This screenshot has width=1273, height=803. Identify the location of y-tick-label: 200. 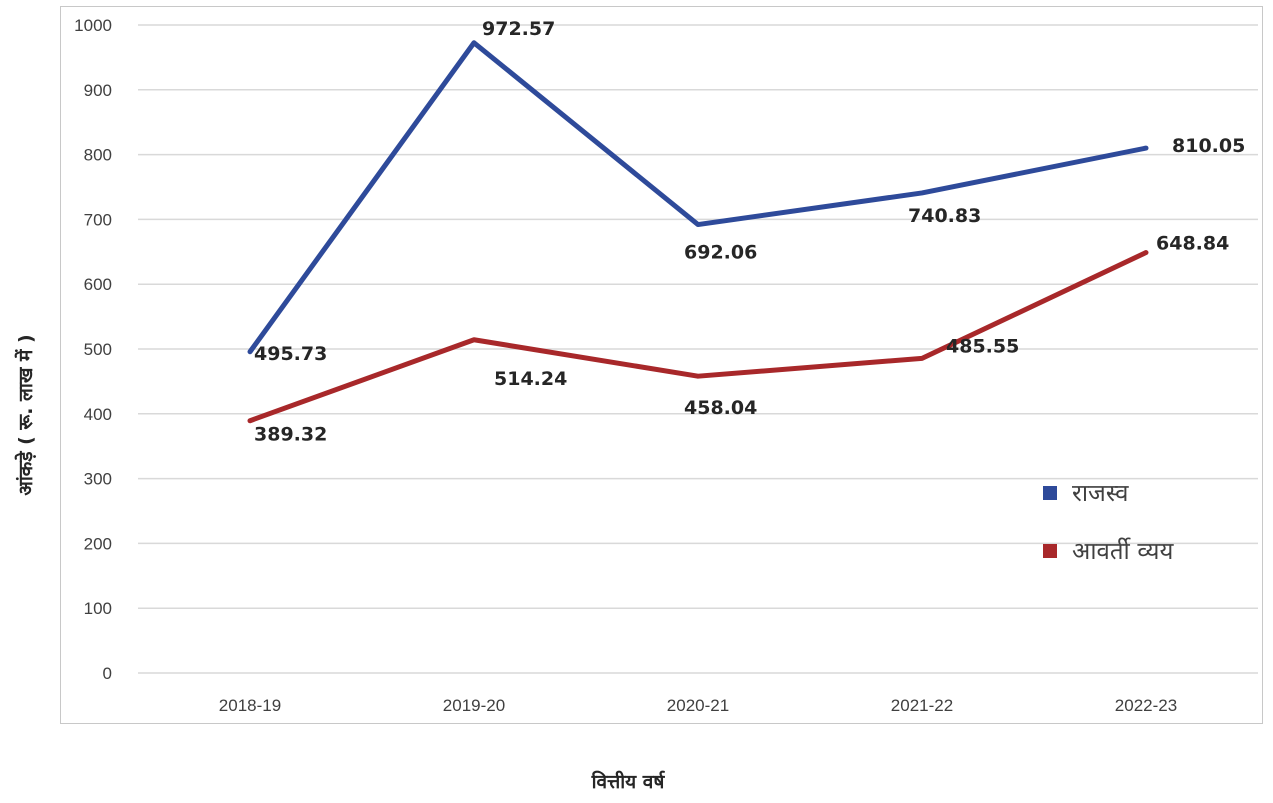
(98, 543).